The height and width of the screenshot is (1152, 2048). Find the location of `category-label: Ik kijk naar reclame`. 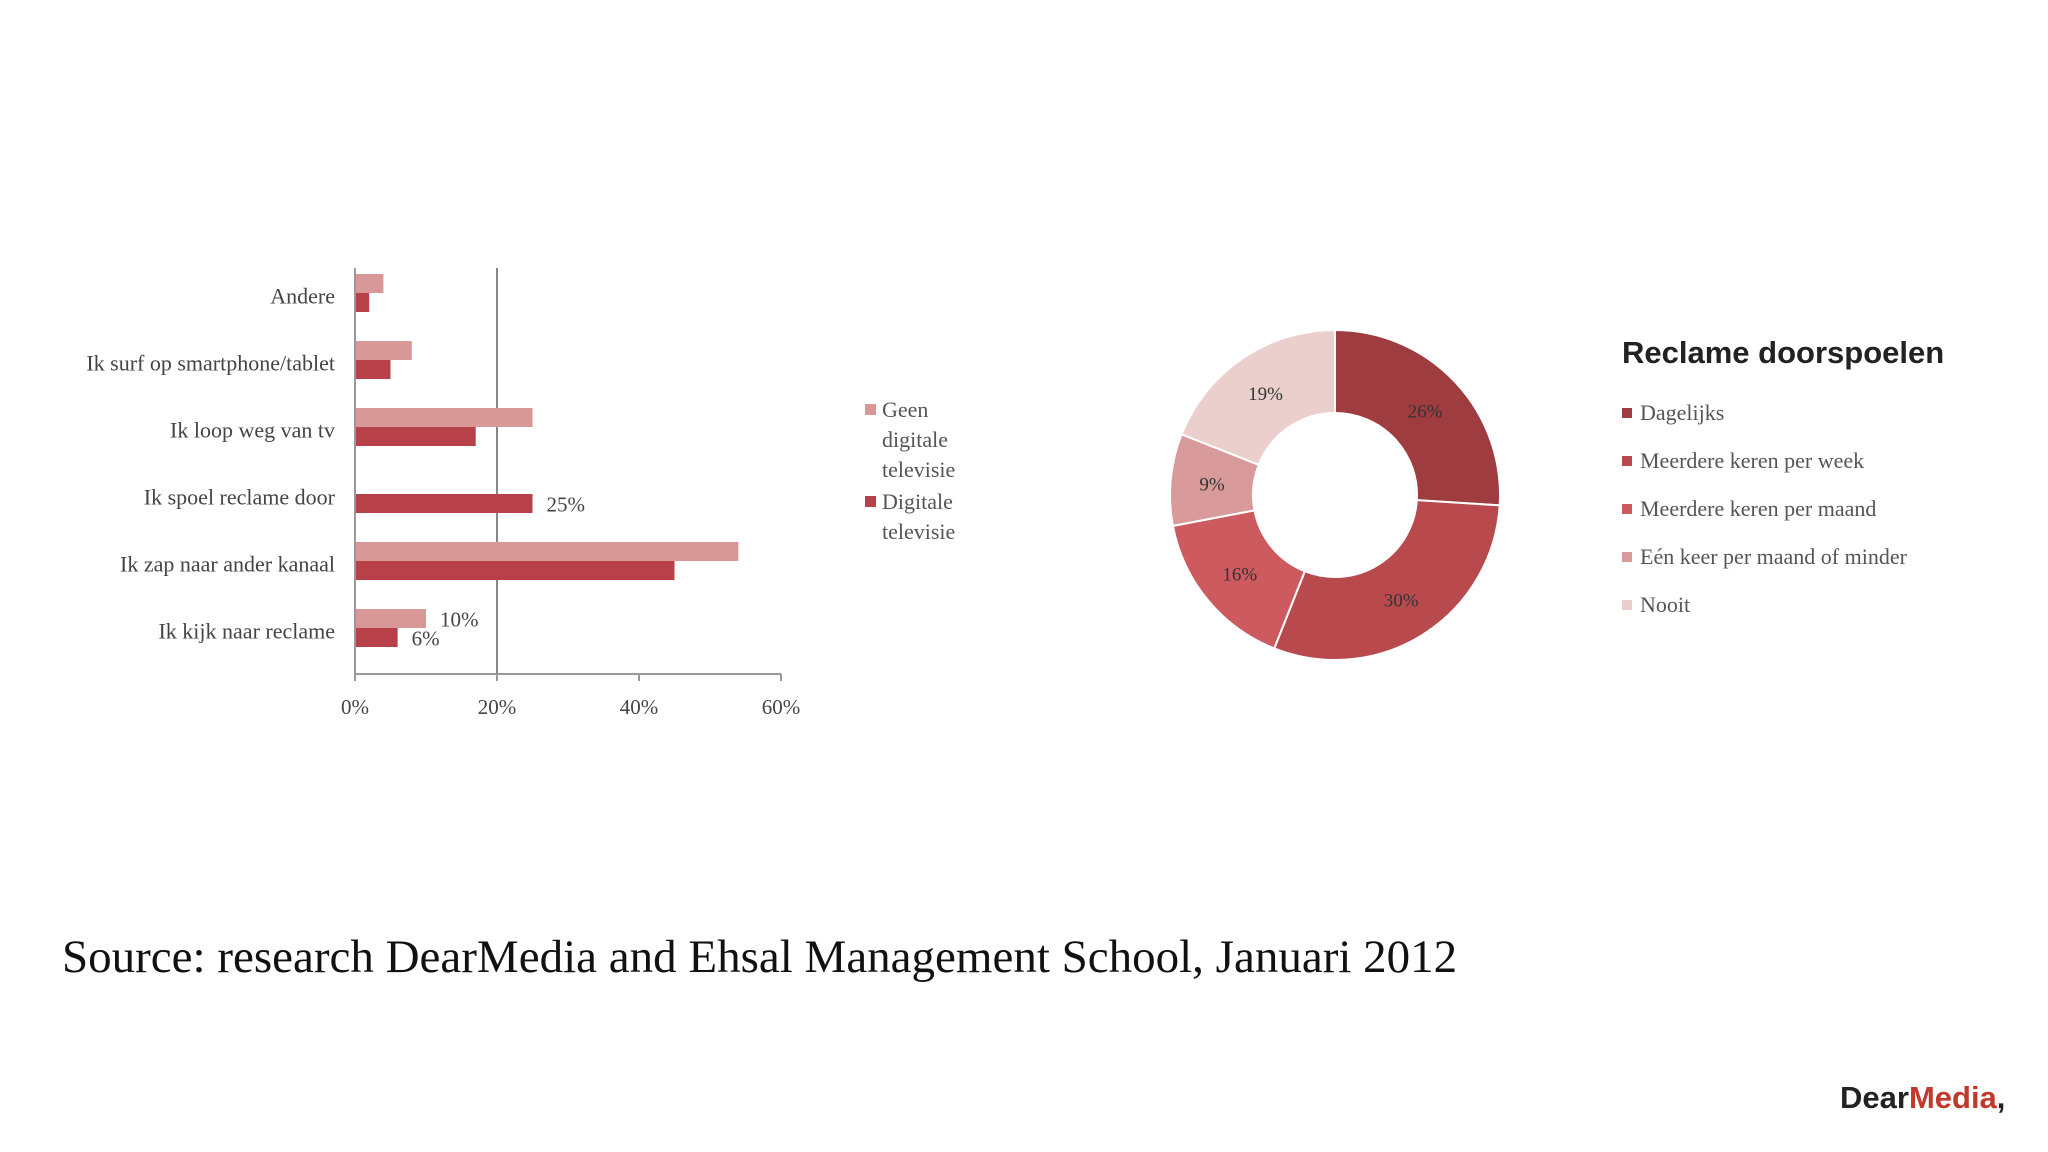

category-label: Ik kijk naar reclame is located at coordinates (246, 631).